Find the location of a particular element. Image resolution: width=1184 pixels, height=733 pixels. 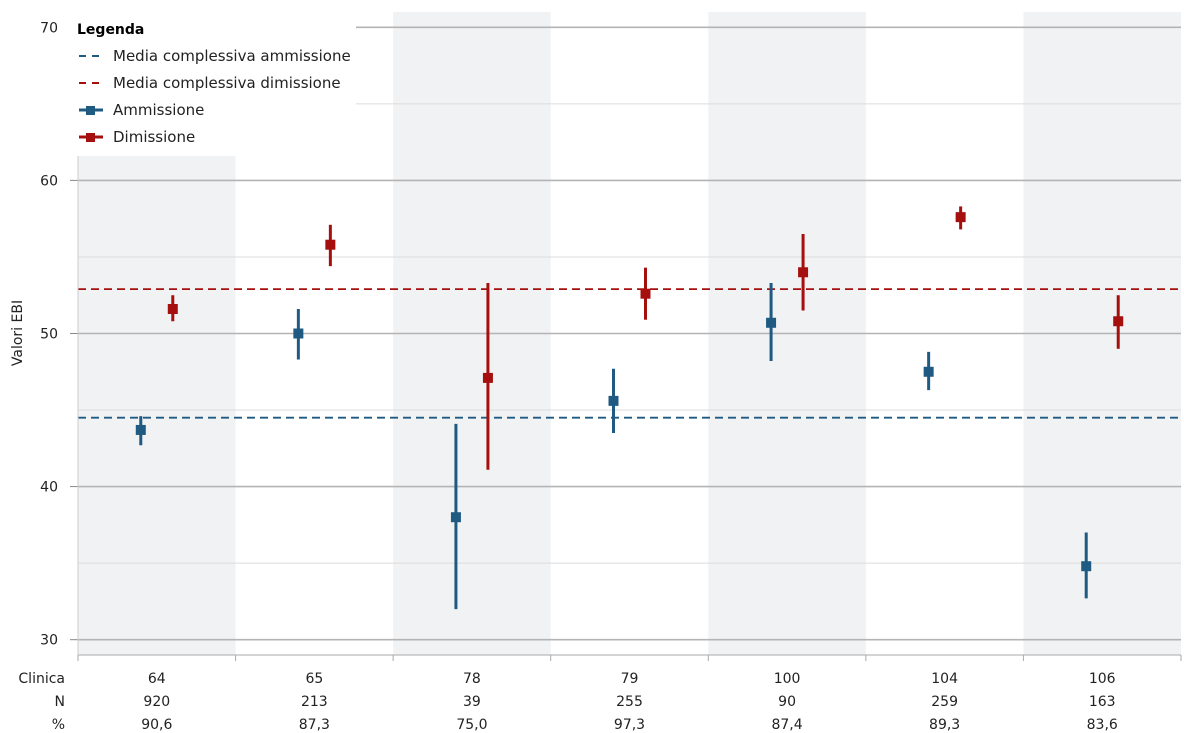

table-cell-n-65: 213 is located at coordinates (314, 702).